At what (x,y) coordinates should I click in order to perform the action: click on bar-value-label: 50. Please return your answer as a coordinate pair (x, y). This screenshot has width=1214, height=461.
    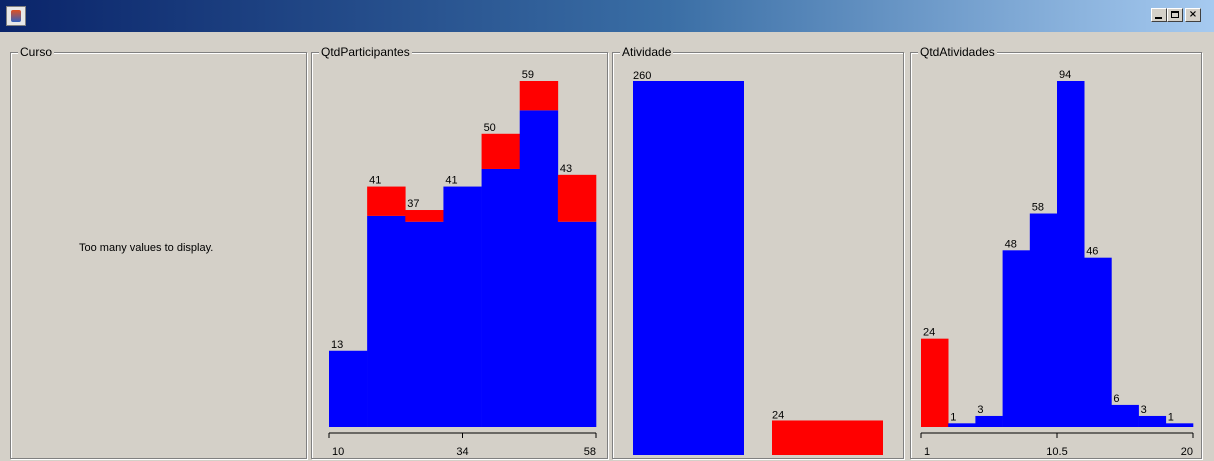
    Looking at the image, I should click on (490, 128).